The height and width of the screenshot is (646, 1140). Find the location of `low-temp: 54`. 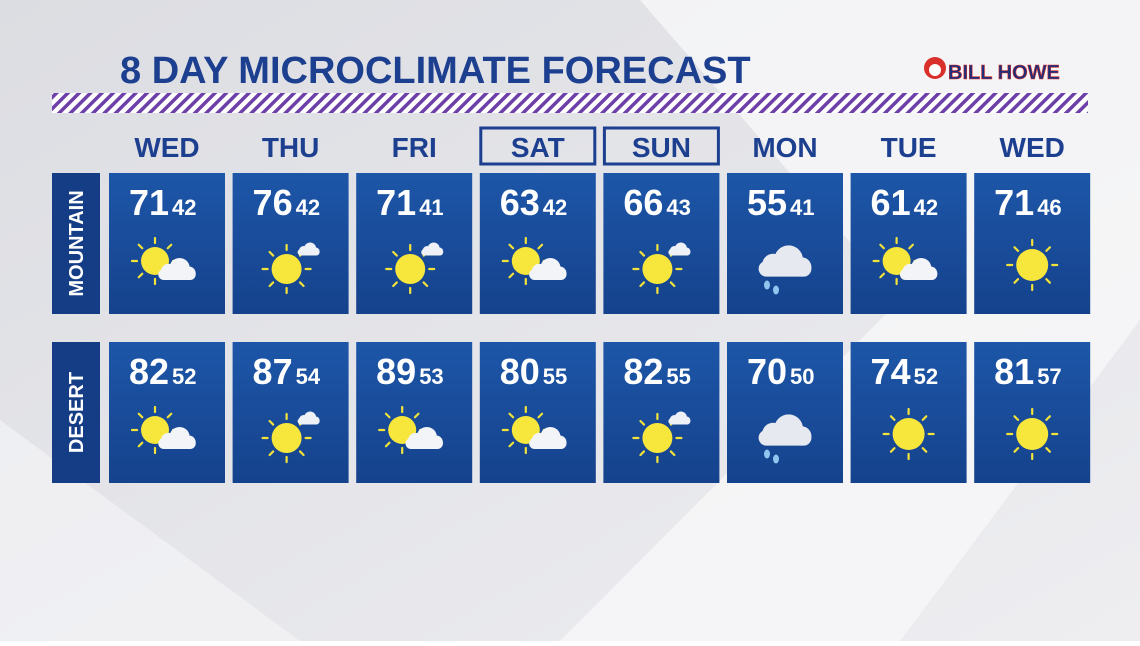

low-temp: 54 is located at coordinates (308, 376).